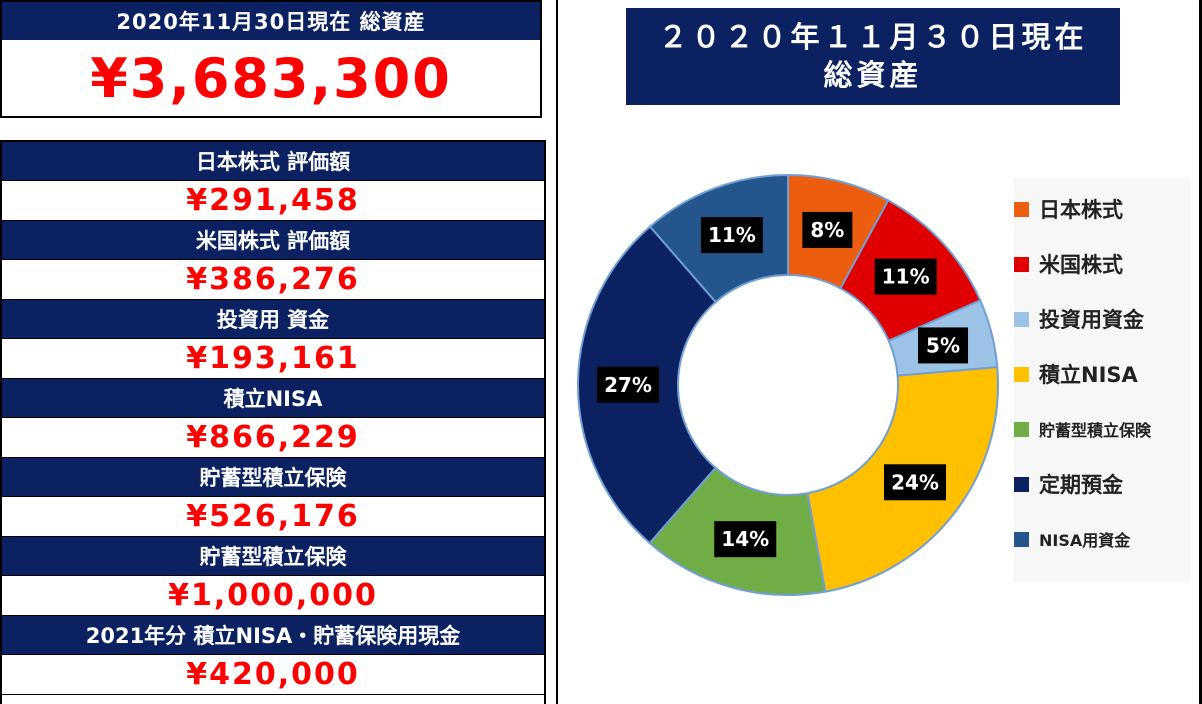  What do you see at coordinates (273, 438) in the screenshot?
I see `asset-row-value: ¥866,229` at bounding box center [273, 438].